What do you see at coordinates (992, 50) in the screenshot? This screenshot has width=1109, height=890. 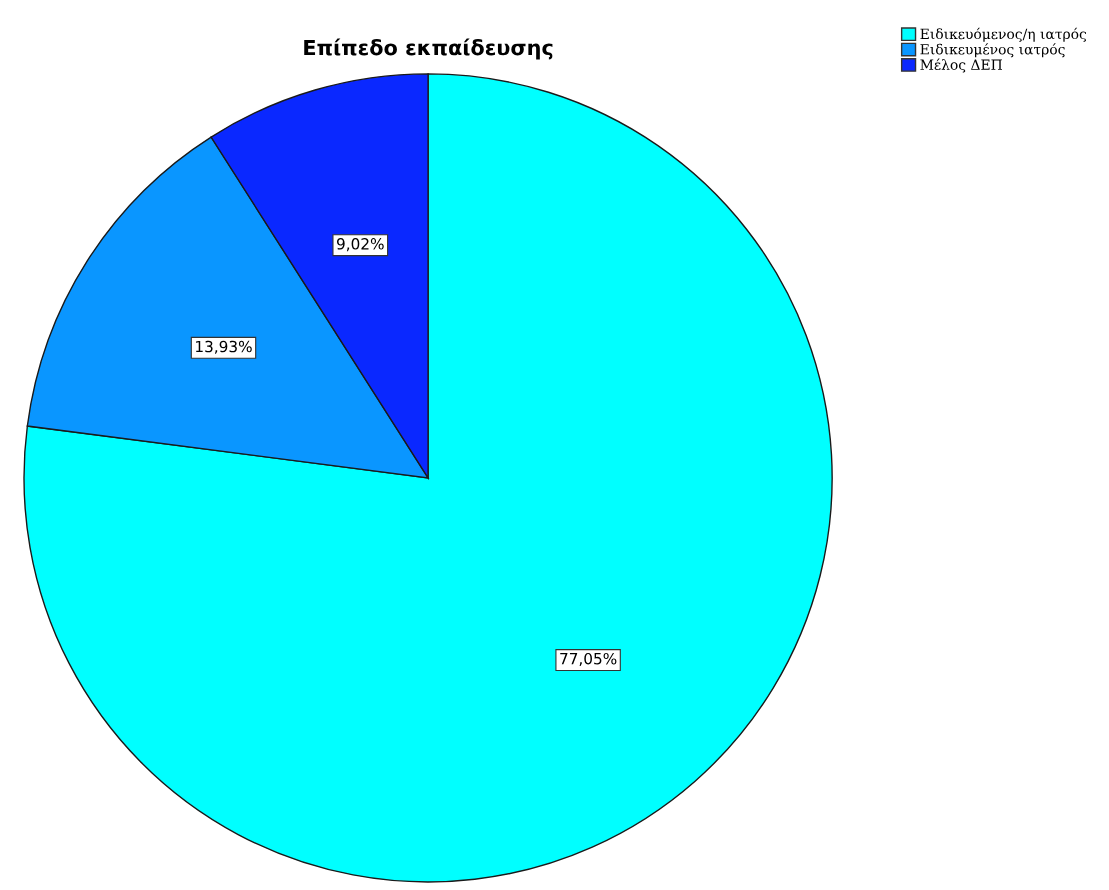 I see `legend-label: Ειδικευμένος ιατρός` at bounding box center [992, 50].